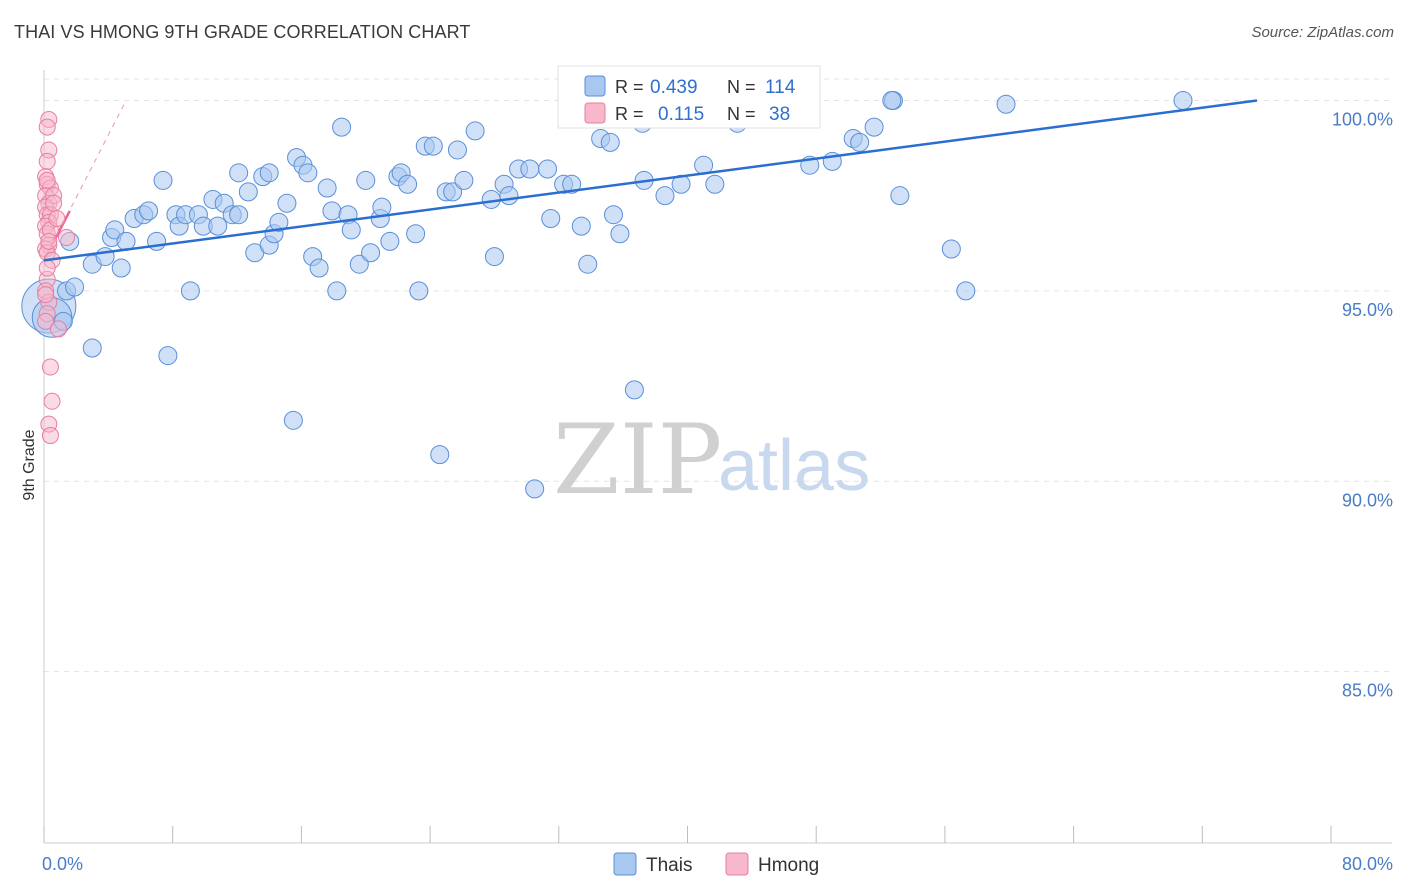 Image resolution: width=1406 pixels, height=892 pixels. What do you see at coordinates (595, 113) in the screenshot?
I see `legend-swatch-hmong` at bounding box center [595, 113].